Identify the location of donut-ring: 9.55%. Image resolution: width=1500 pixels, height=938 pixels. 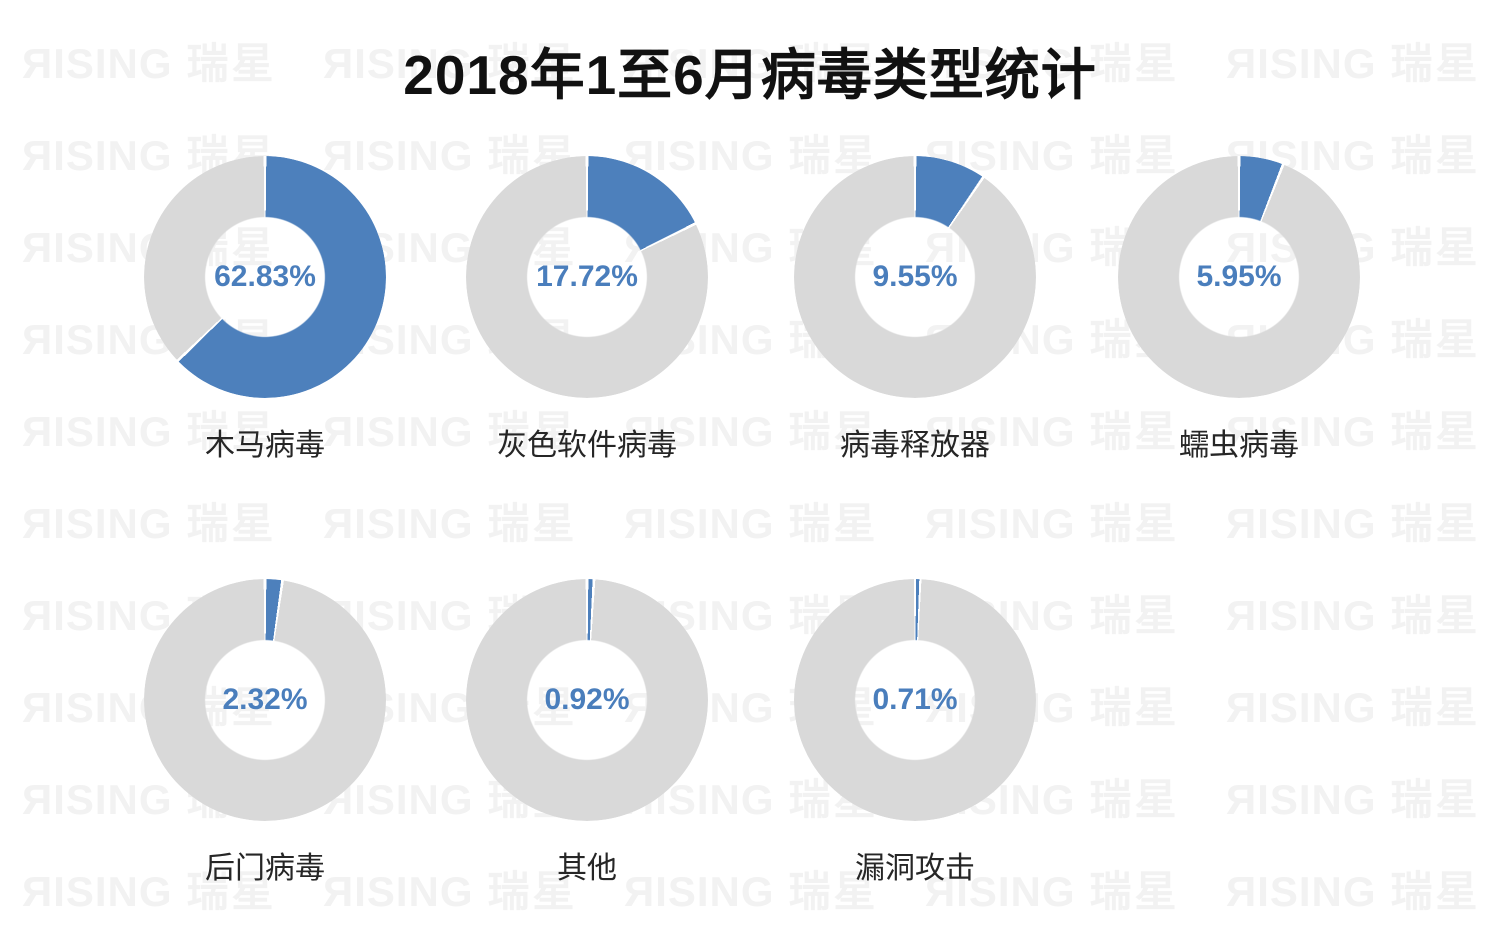
(915, 277).